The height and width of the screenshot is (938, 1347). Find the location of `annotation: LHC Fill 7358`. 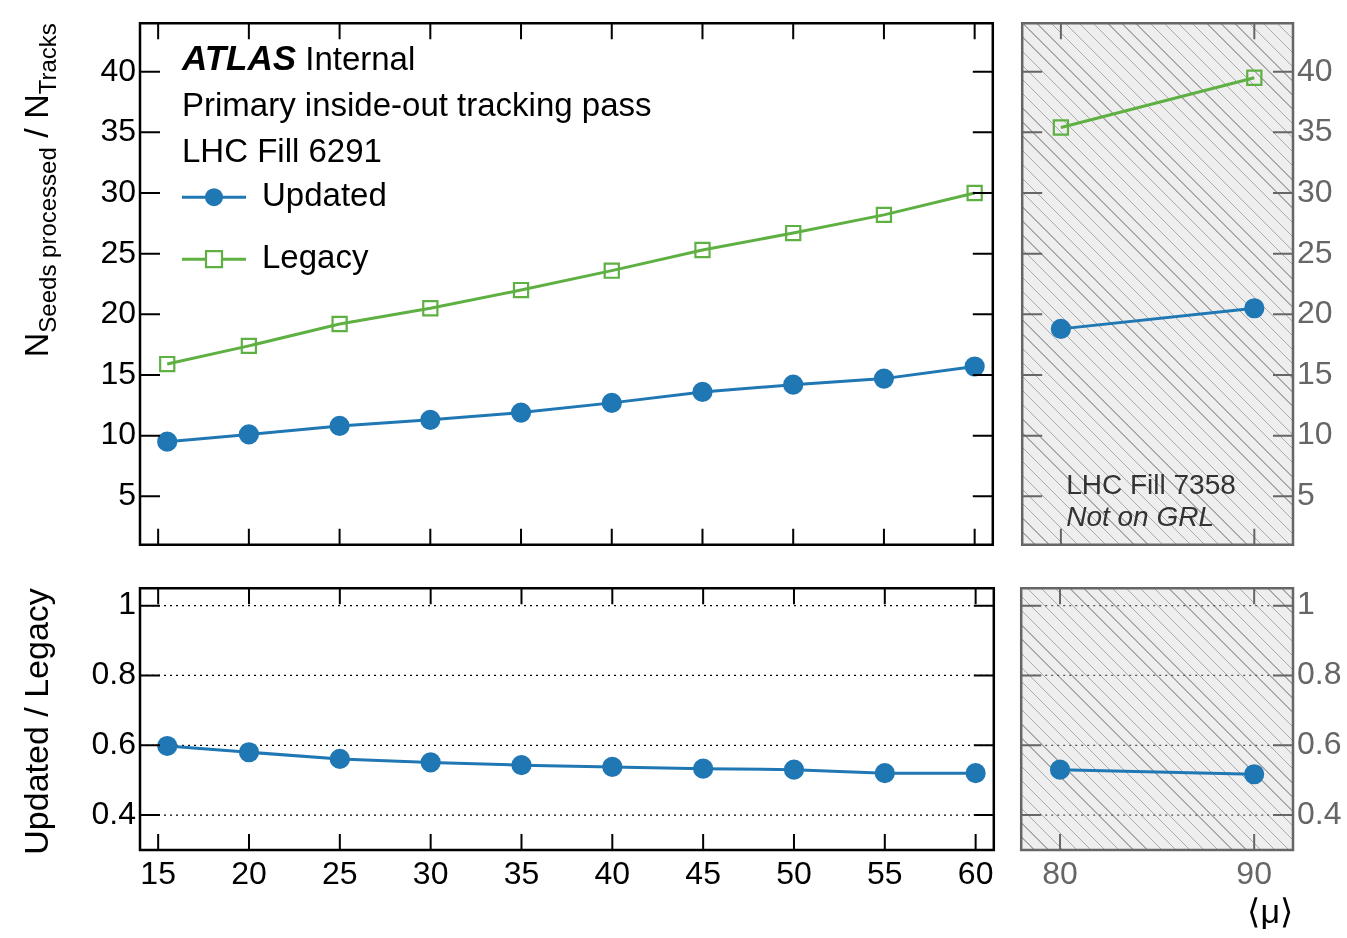

annotation: LHC Fill 7358 is located at coordinates (1151, 484).